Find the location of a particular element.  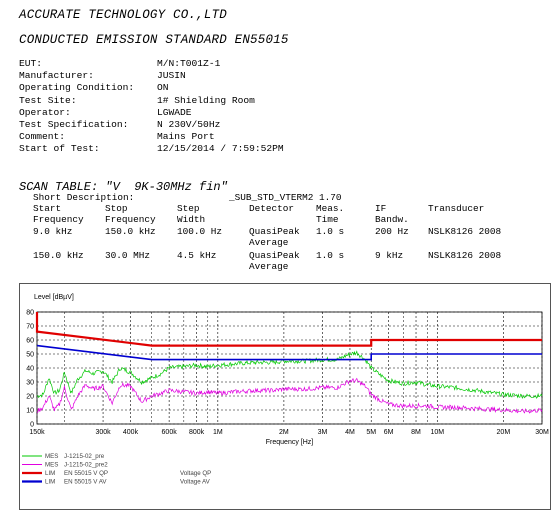

info-value: ON is located at coordinates (163, 88).